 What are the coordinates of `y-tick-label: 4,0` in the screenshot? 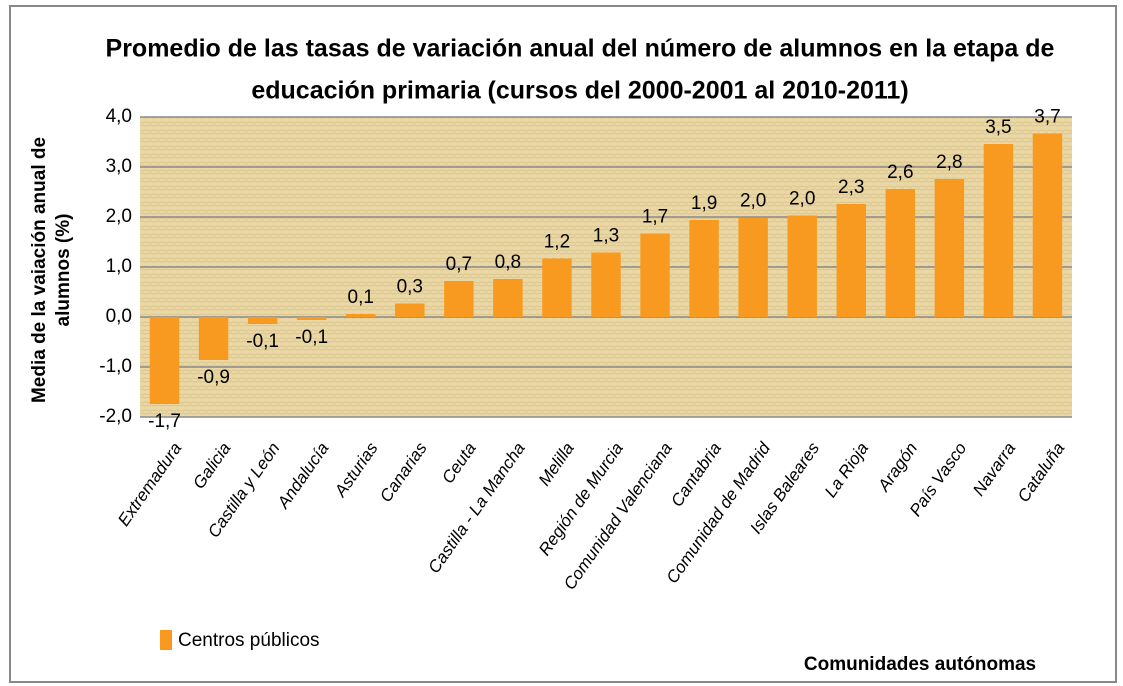 It's located at (119, 116).